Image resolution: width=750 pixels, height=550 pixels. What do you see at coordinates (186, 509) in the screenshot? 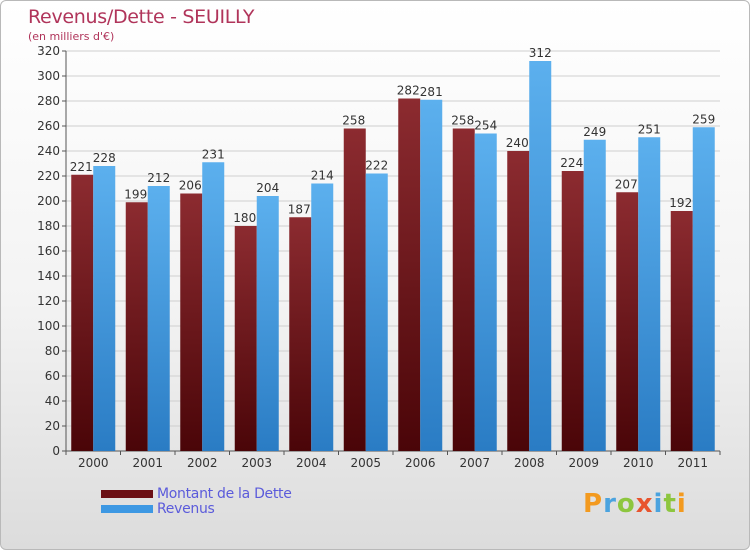
I see `legend-label-revenus: Revenus` at bounding box center [186, 509].